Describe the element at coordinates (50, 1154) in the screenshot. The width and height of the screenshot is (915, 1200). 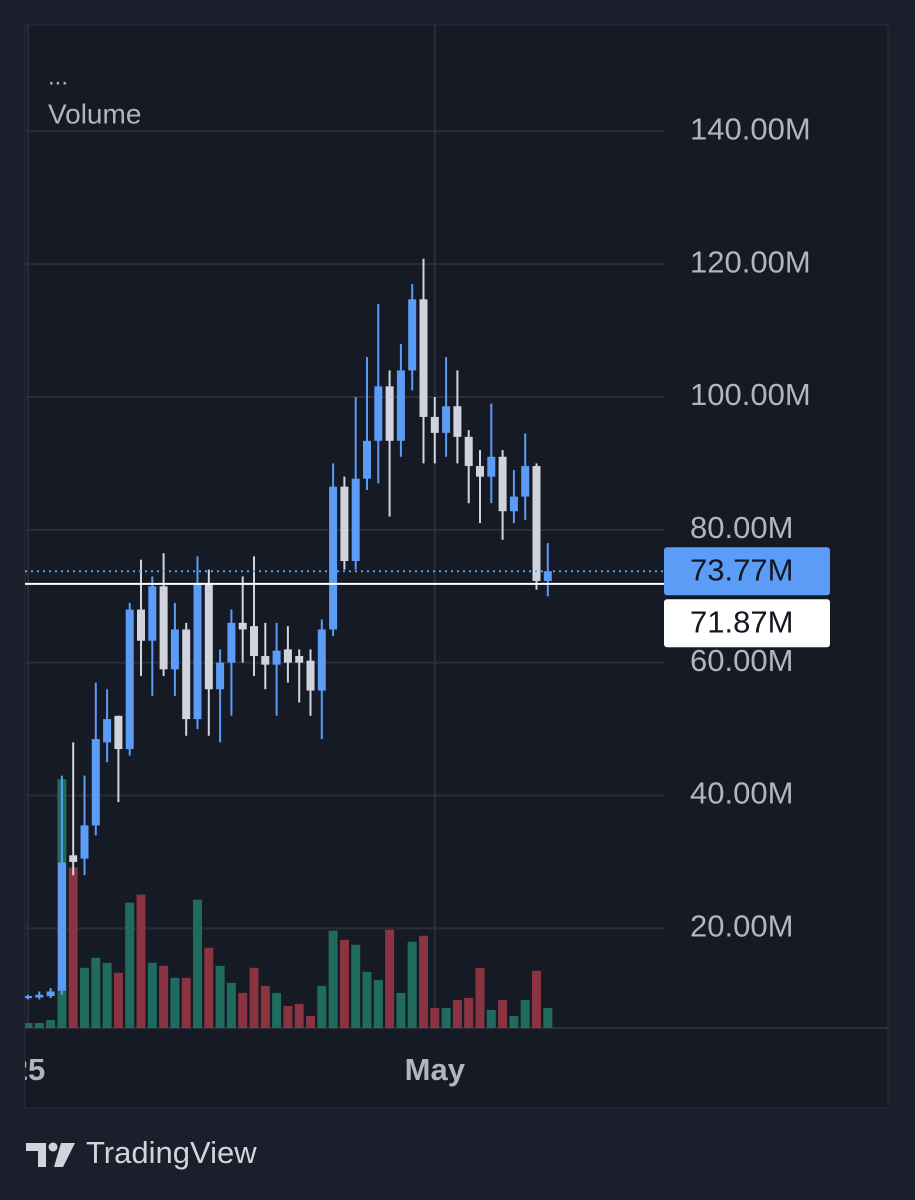
I see `brand-logo` at that location.